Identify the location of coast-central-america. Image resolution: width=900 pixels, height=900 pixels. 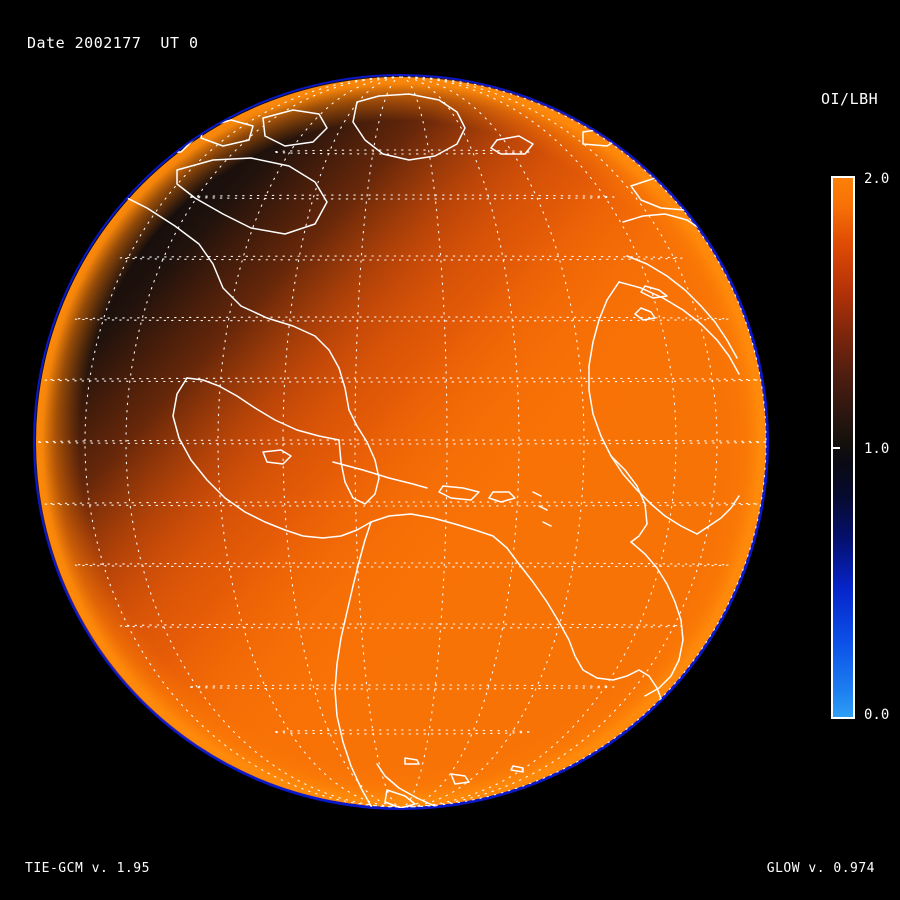
(328, 530).